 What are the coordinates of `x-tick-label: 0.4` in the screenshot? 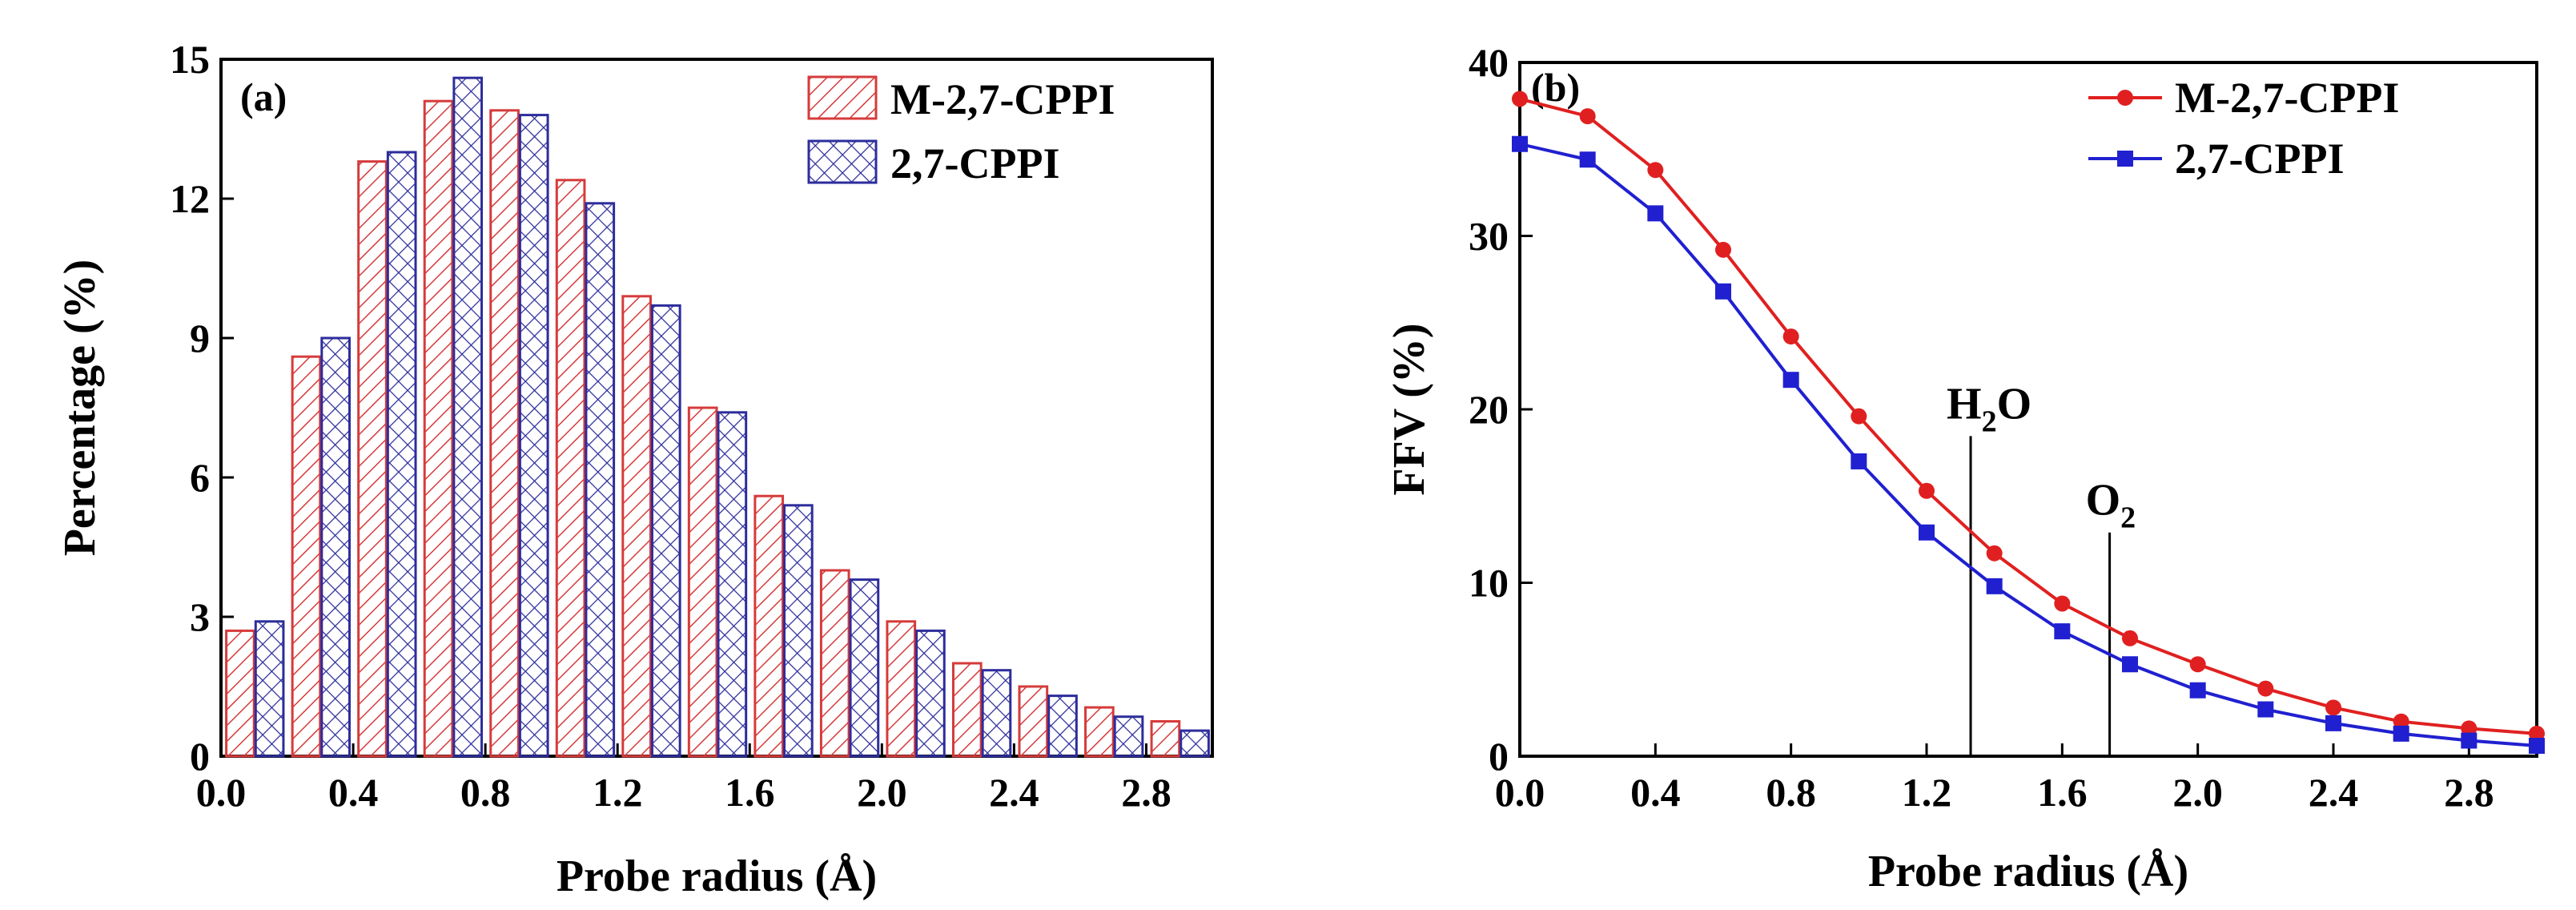 It's located at (1655, 792).